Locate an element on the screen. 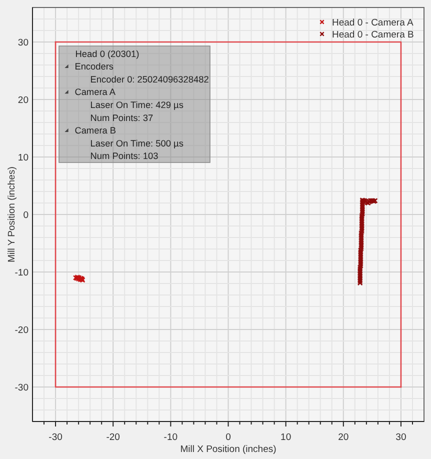  y-tick-label: 0 is located at coordinates (25, 215).